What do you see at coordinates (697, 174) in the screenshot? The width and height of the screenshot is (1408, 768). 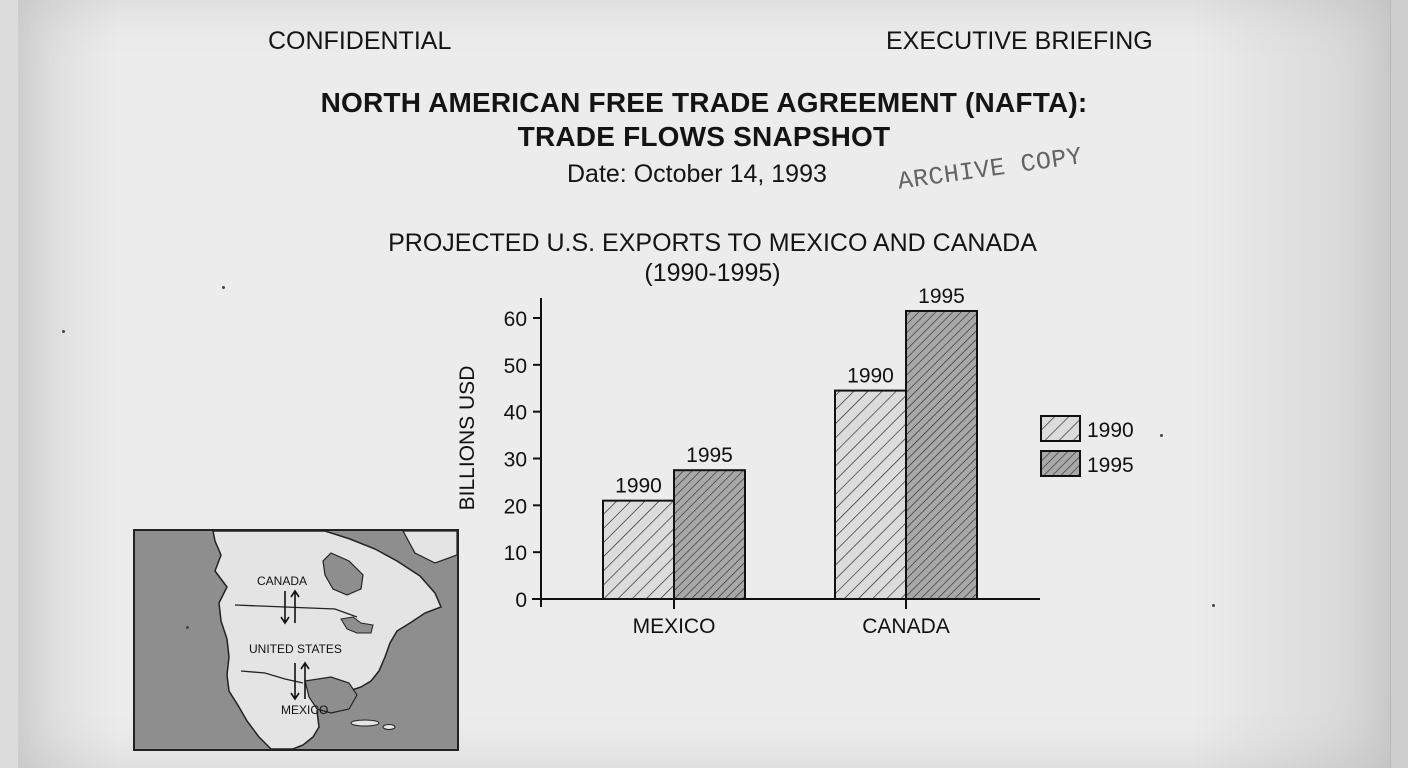 I see `document-date: Date: October 14, 1993` at bounding box center [697, 174].